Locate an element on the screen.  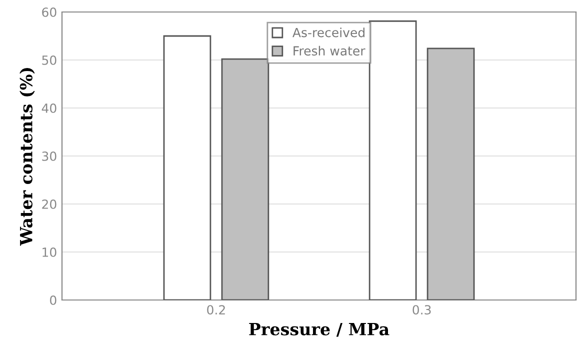
y-tick-label: 0 is located at coordinates (53, 300).